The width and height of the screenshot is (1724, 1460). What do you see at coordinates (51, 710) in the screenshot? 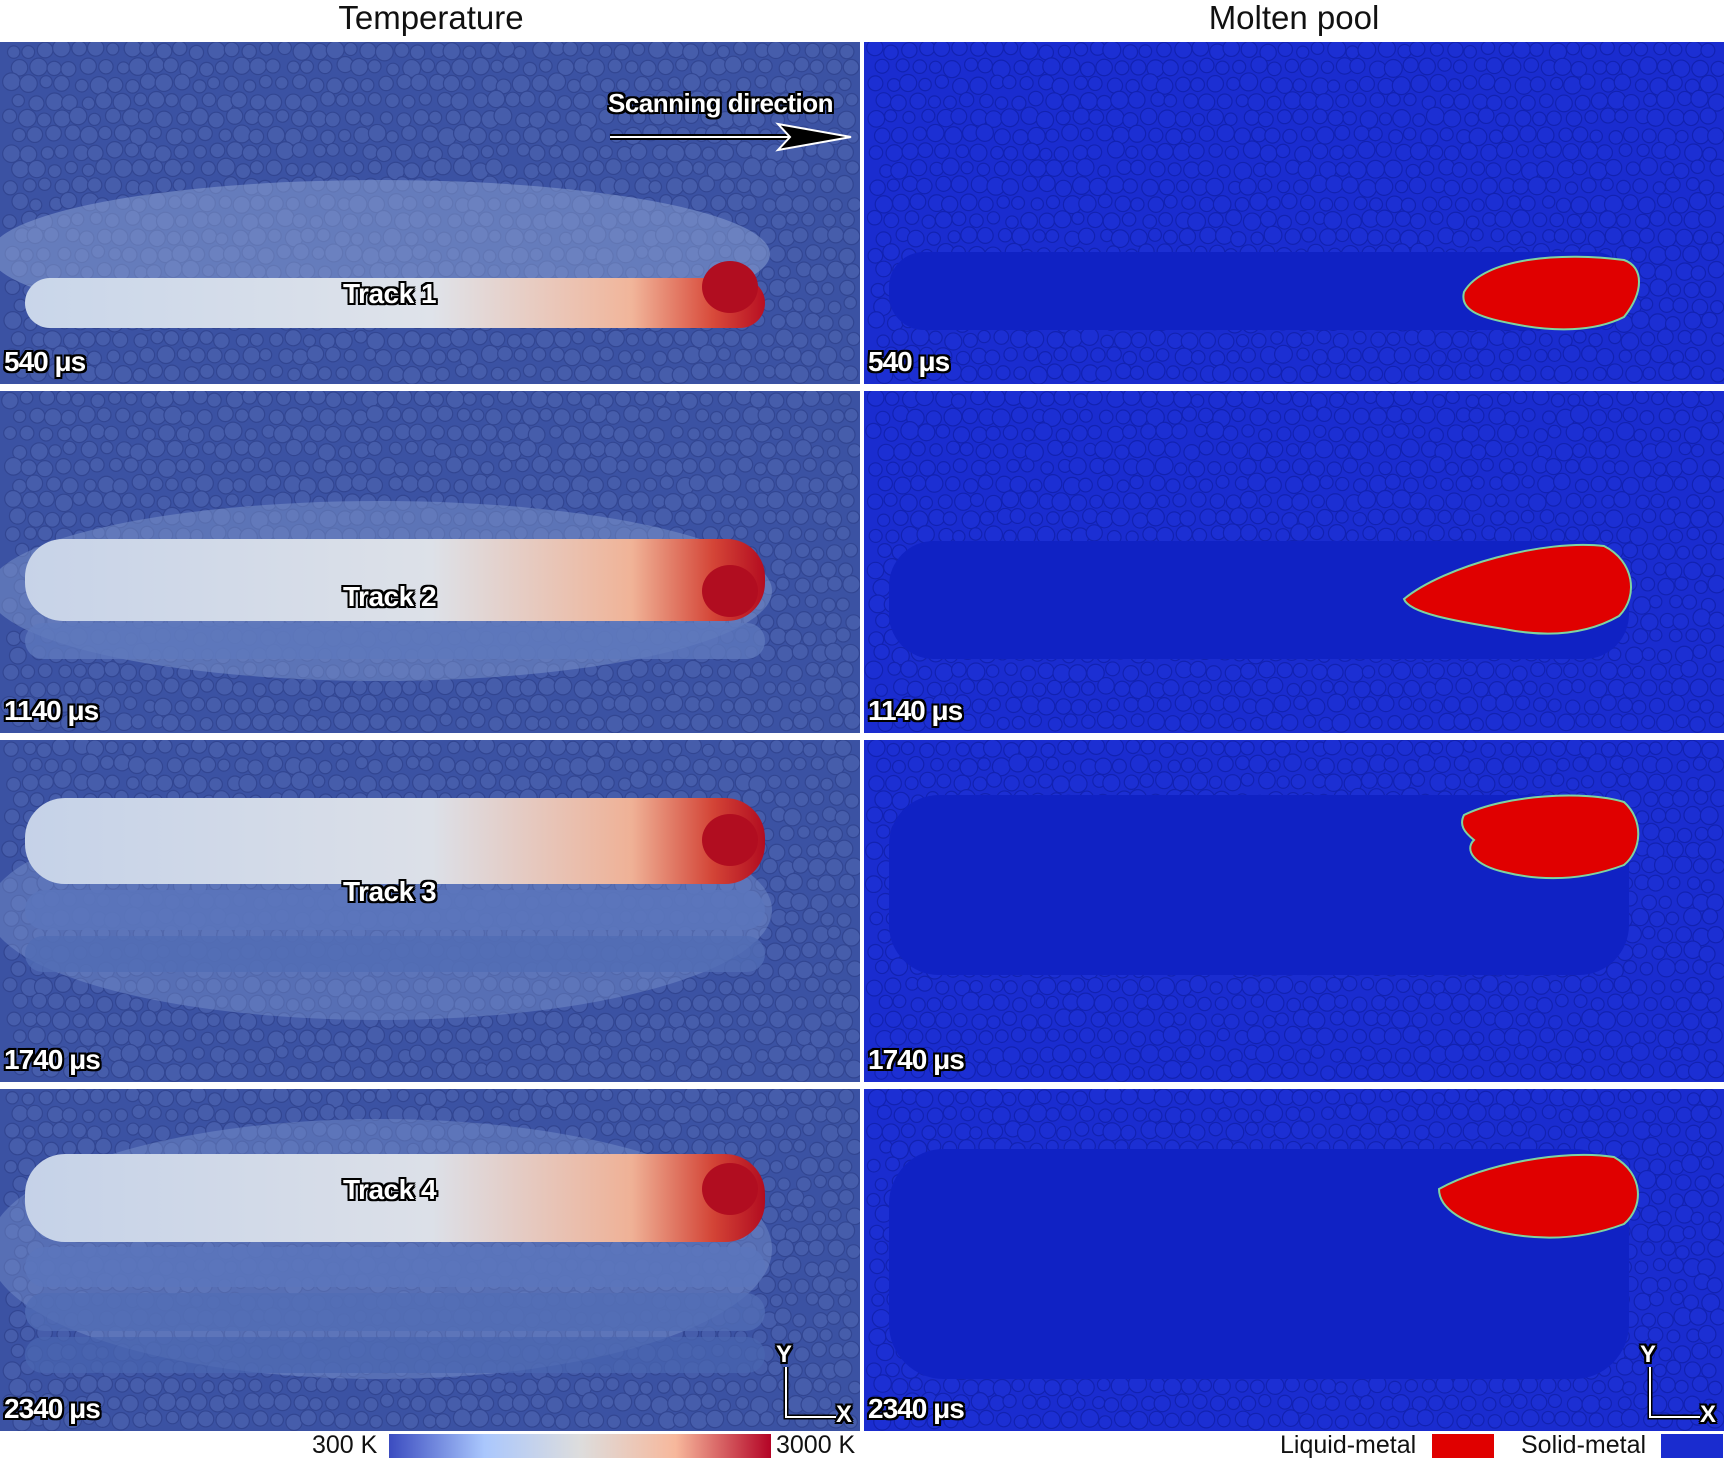
I see `time-label-temperature-2: 1140 μs` at bounding box center [51, 710].